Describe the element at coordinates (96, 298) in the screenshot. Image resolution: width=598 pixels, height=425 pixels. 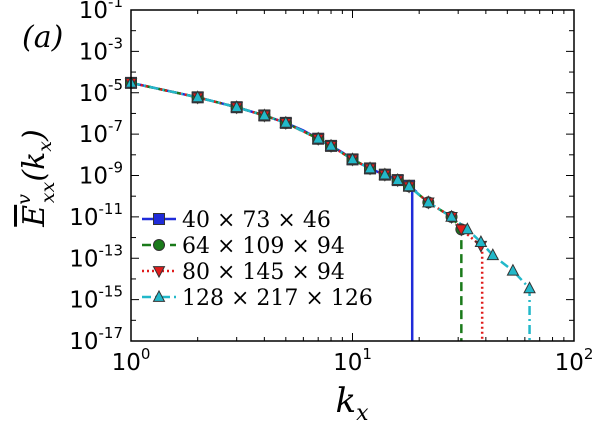
I see `y-tick-label: 10⁻¹⁵` at that location.